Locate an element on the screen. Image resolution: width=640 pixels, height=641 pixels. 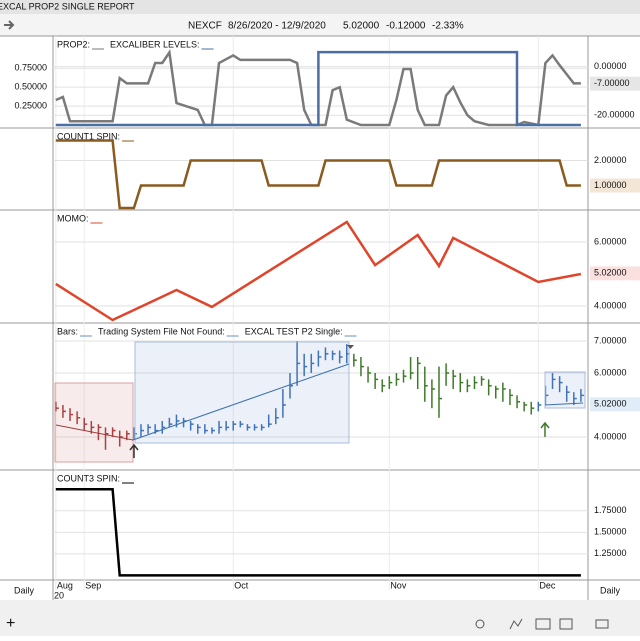
window-title: EXCAL PROP2 SINGLE REPORT is located at coordinates (67, 6).